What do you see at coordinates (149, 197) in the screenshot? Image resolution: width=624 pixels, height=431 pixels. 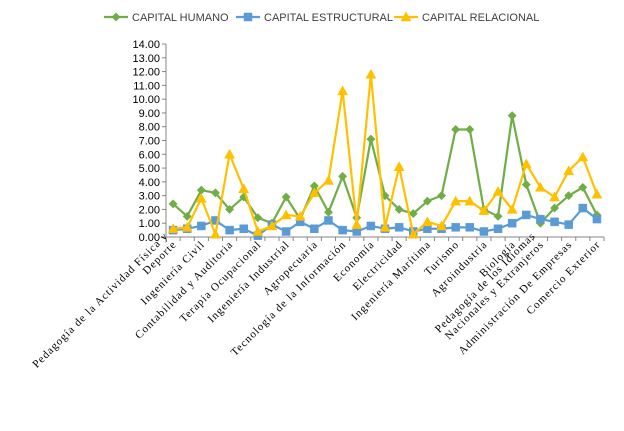 I see `y-tick-label: 3.00` at bounding box center [149, 197].